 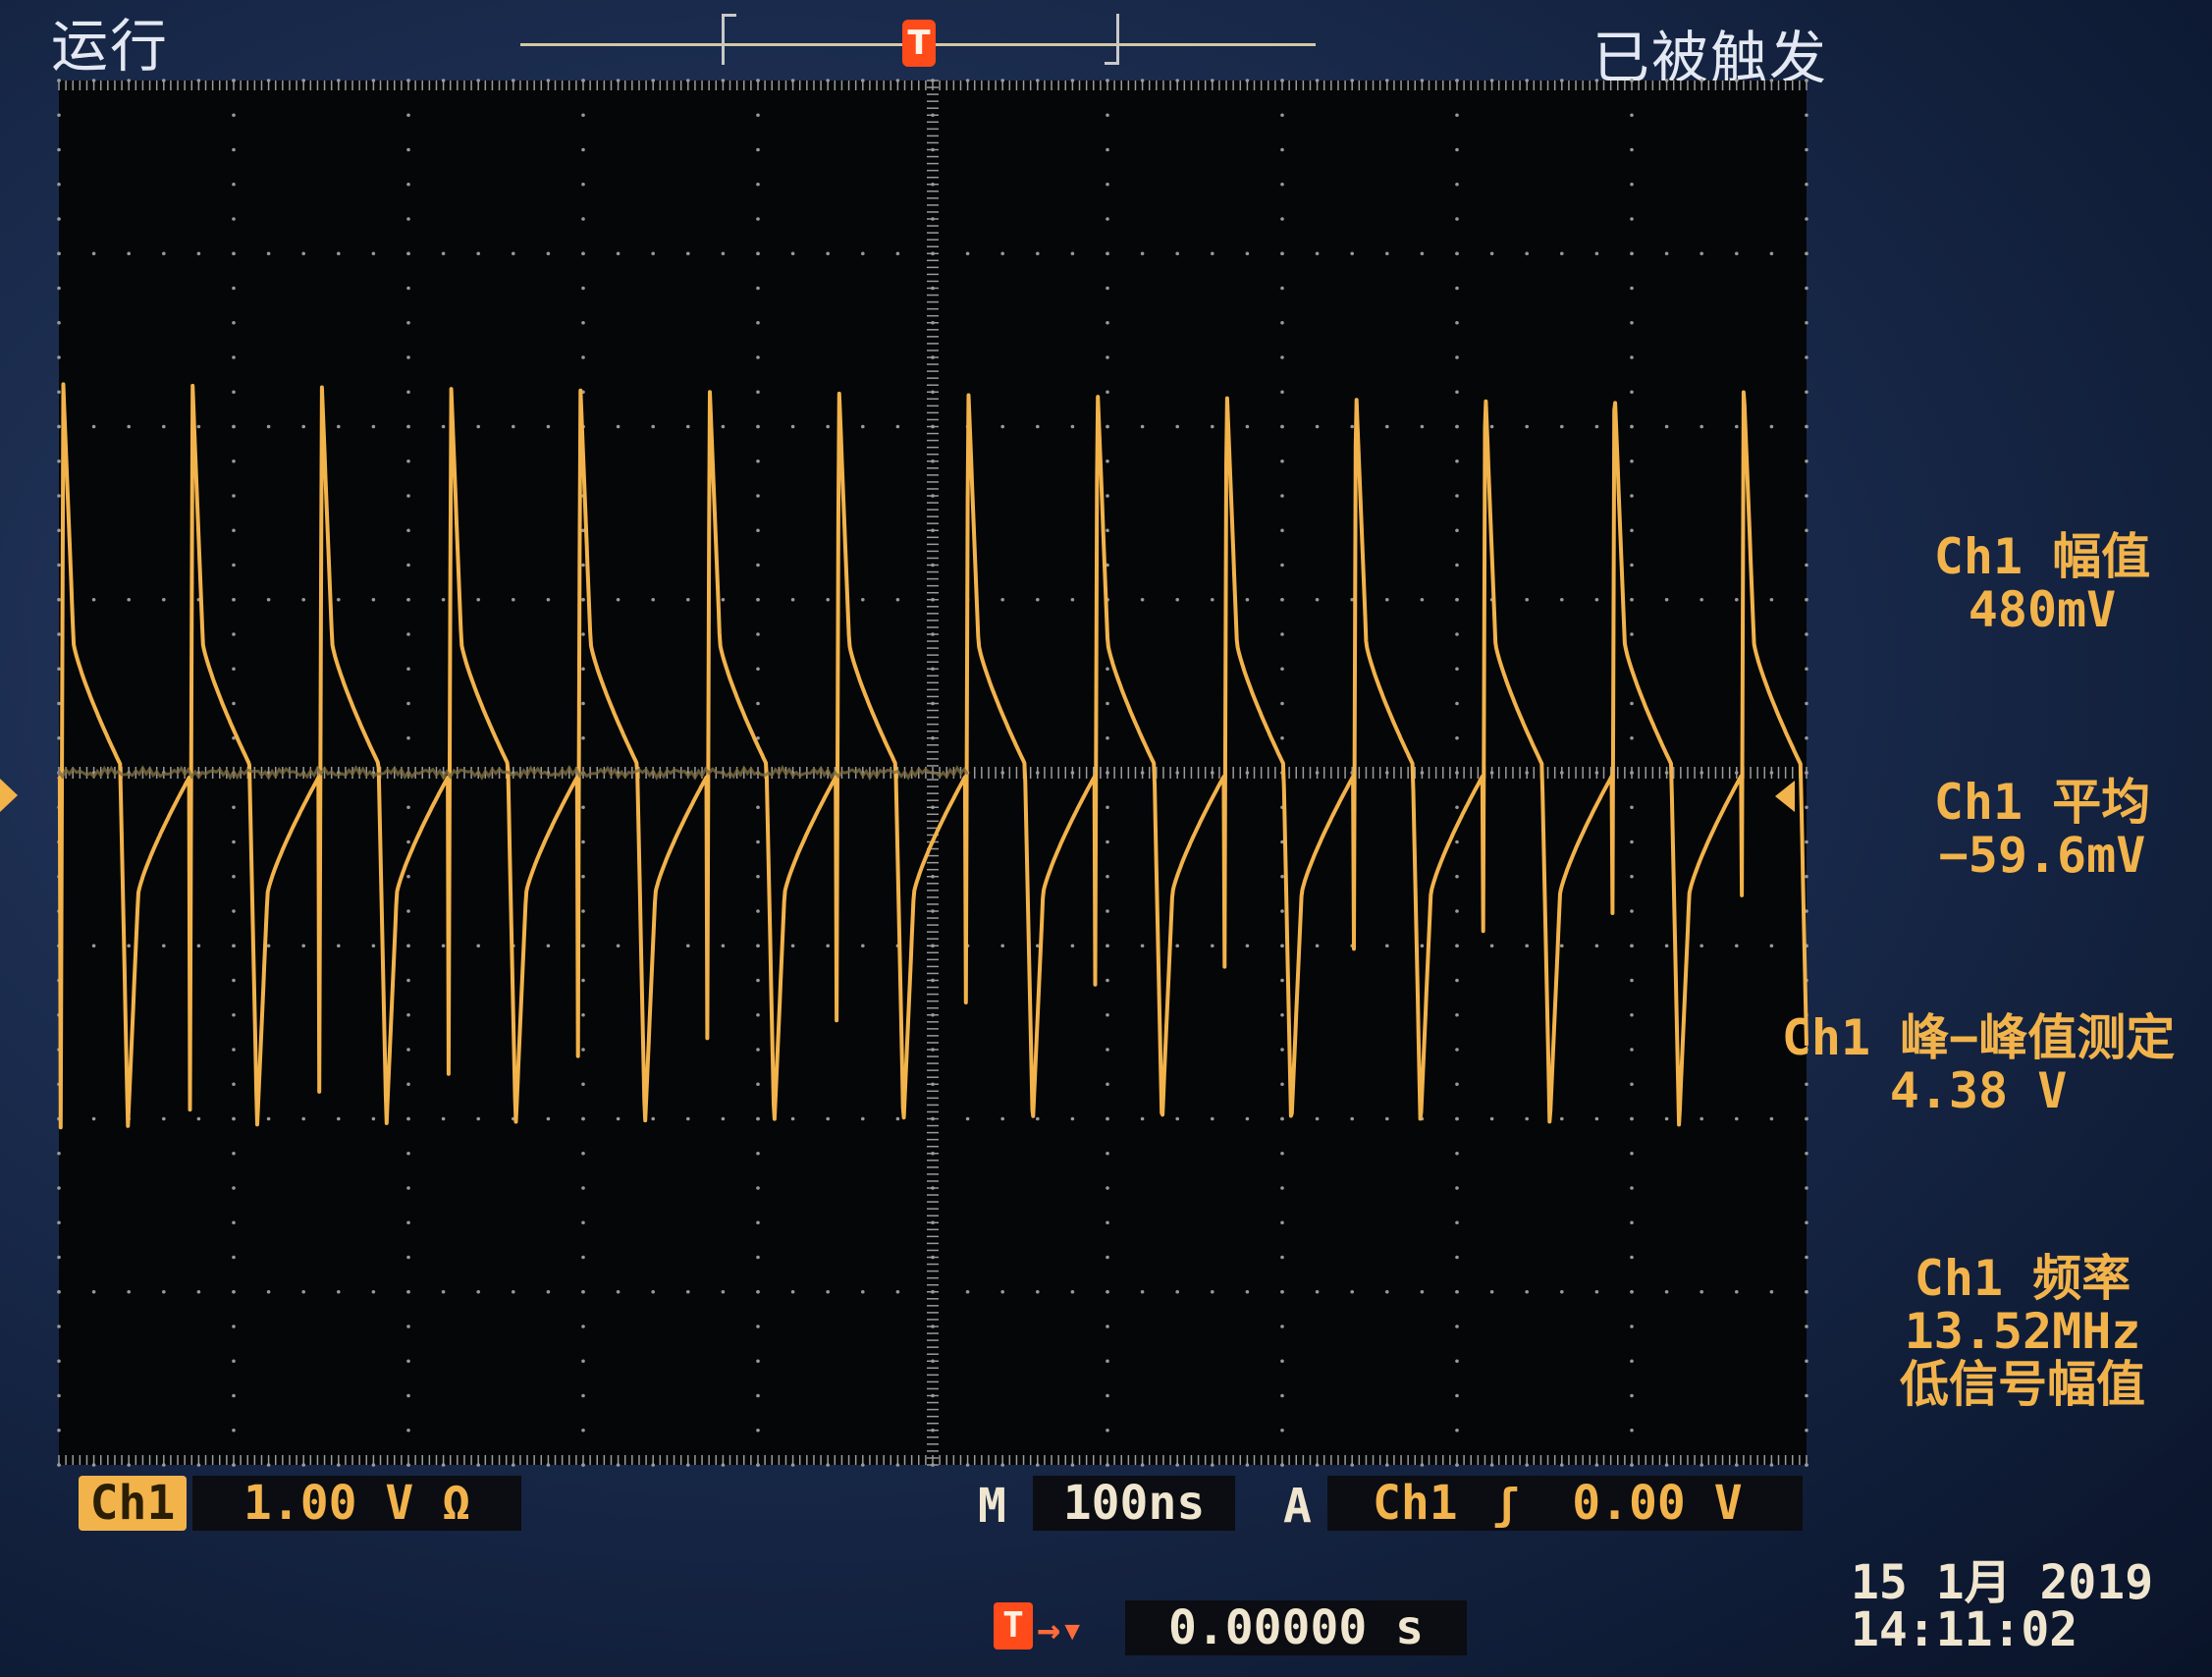 What do you see at coordinates (357, 1503) in the screenshot?
I see `channel-scale: 1.00 V Ω` at bounding box center [357, 1503].